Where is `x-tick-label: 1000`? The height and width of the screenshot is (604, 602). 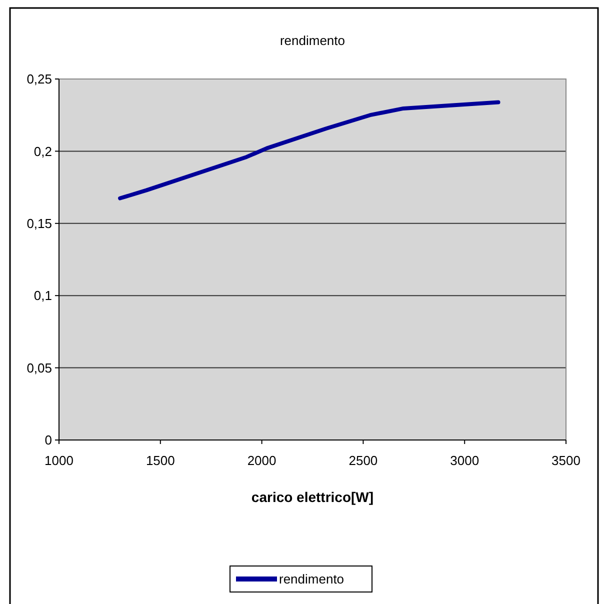
x-tick-label: 1000 is located at coordinates (59, 460).